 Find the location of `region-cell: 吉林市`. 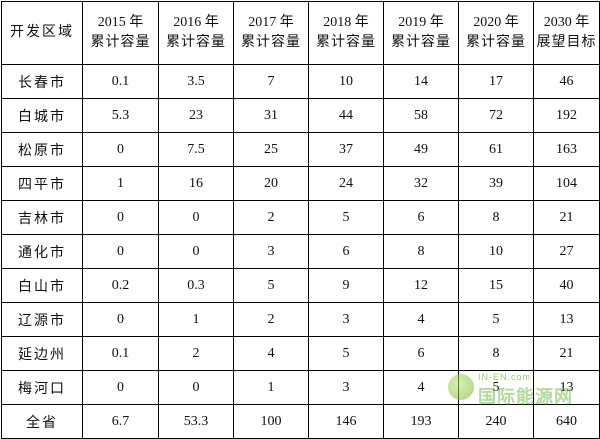

region-cell: 吉林市 is located at coordinates (42, 217).